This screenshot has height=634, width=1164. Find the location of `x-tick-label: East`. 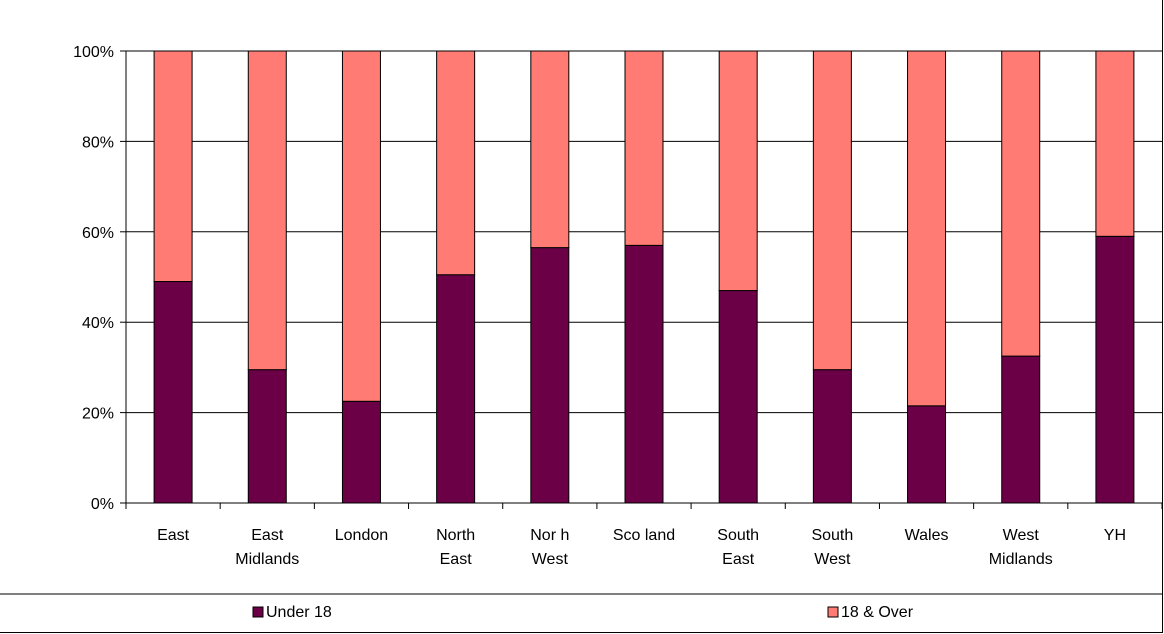

x-tick-label: East is located at coordinates (173, 535).